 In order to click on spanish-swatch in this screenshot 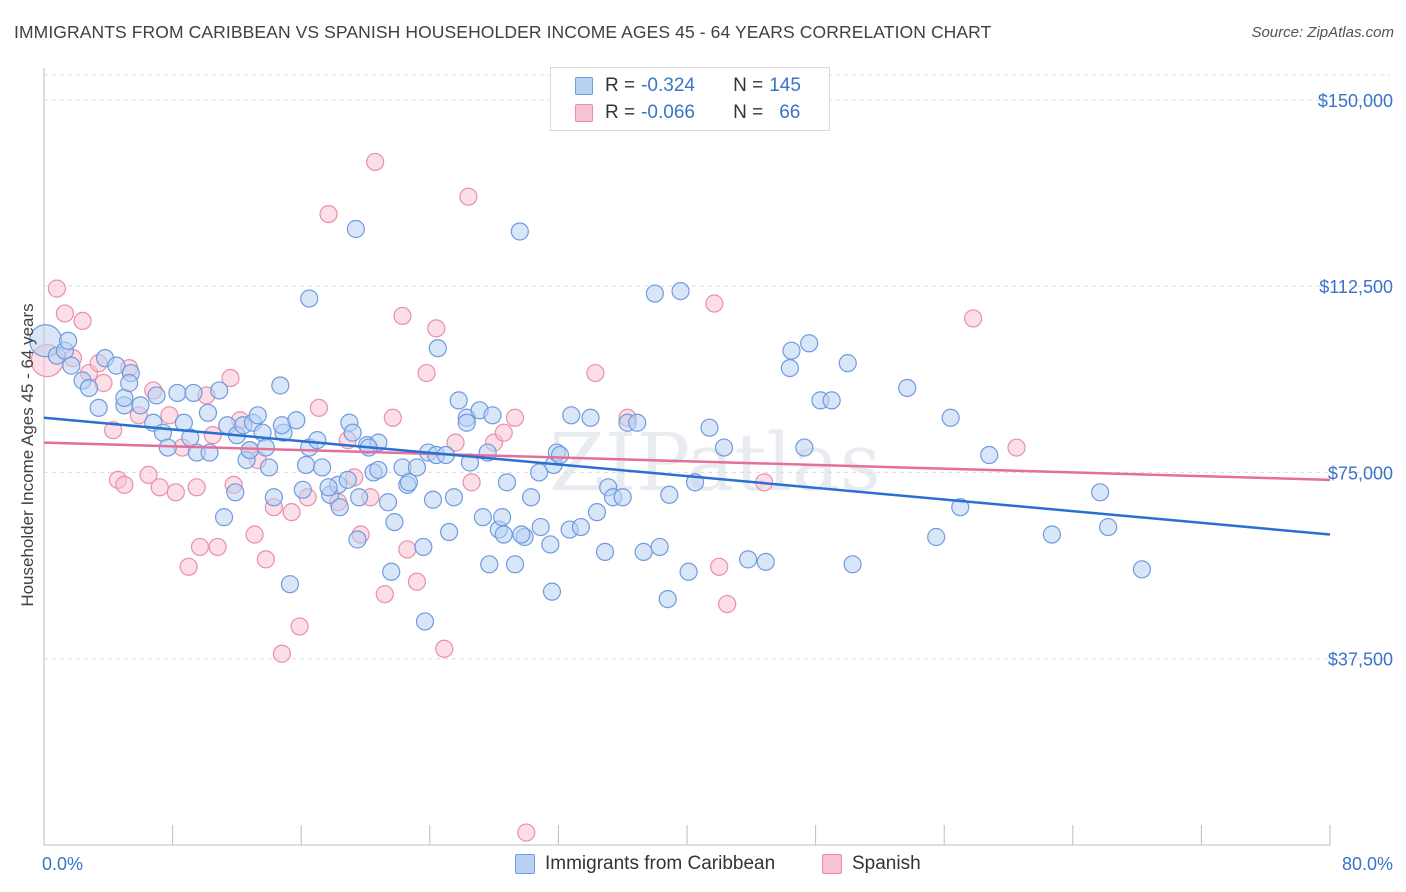, I will do `click(584, 113)`.